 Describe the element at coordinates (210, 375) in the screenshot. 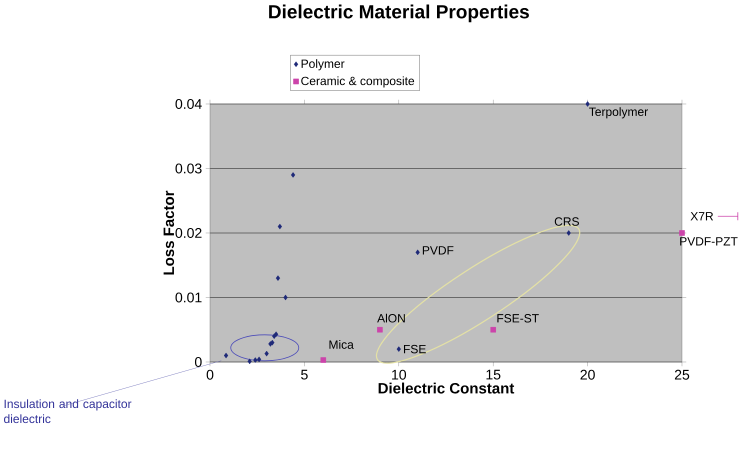

I see `x-tick-label: 0` at that location.